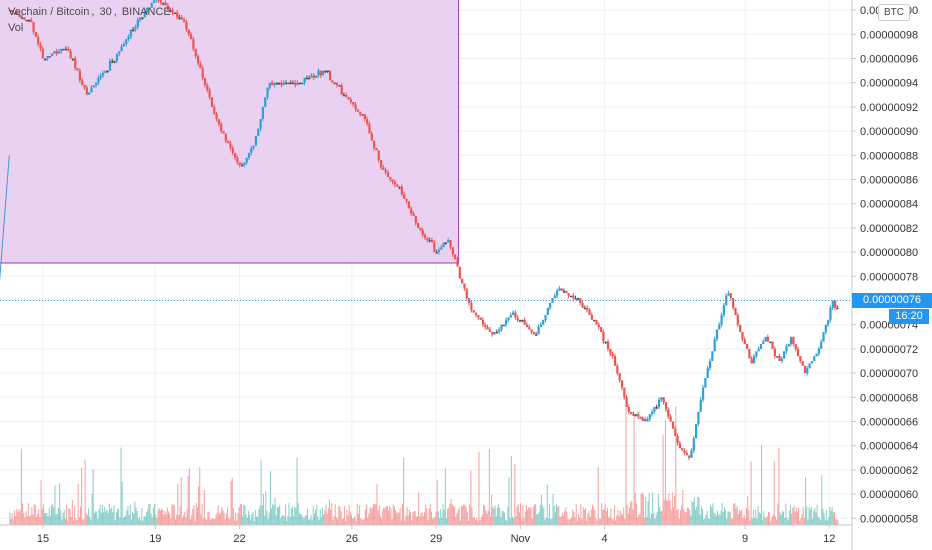  I want to click on currency-button: BTC, so click(894, 12).